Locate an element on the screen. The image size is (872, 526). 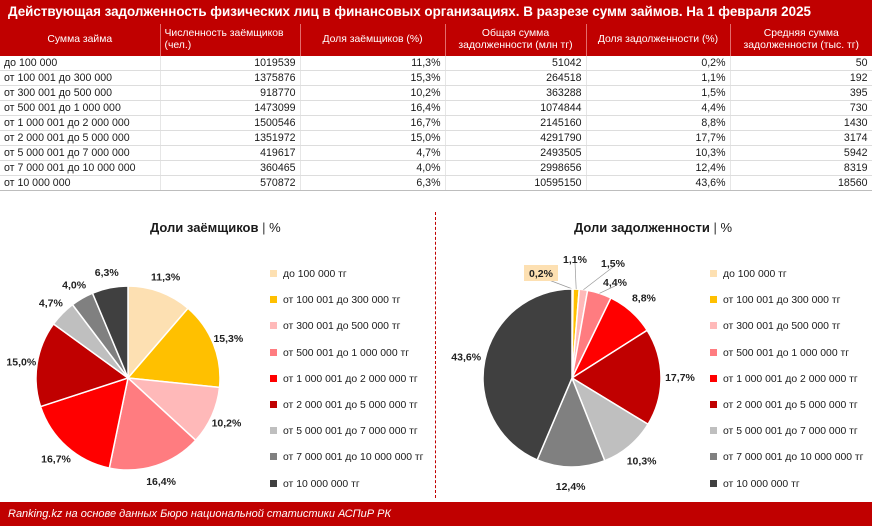
legend-label: от 100 001 до 300 000 тг is located at coordinates (782, 301).